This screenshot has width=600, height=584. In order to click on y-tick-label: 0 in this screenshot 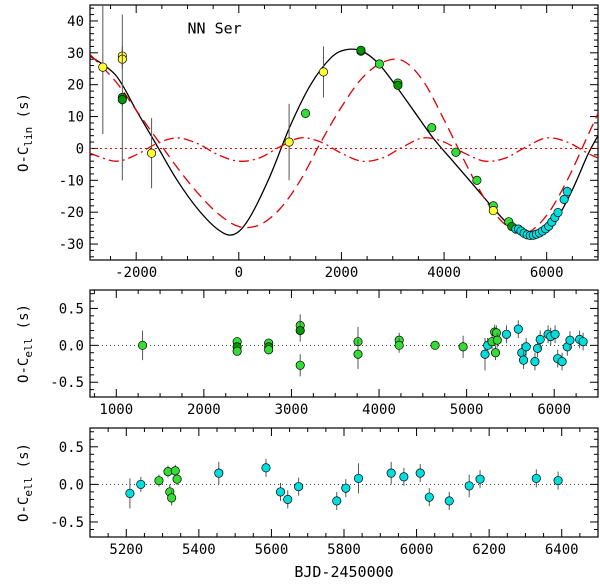, I will do `click(80, 149)`.